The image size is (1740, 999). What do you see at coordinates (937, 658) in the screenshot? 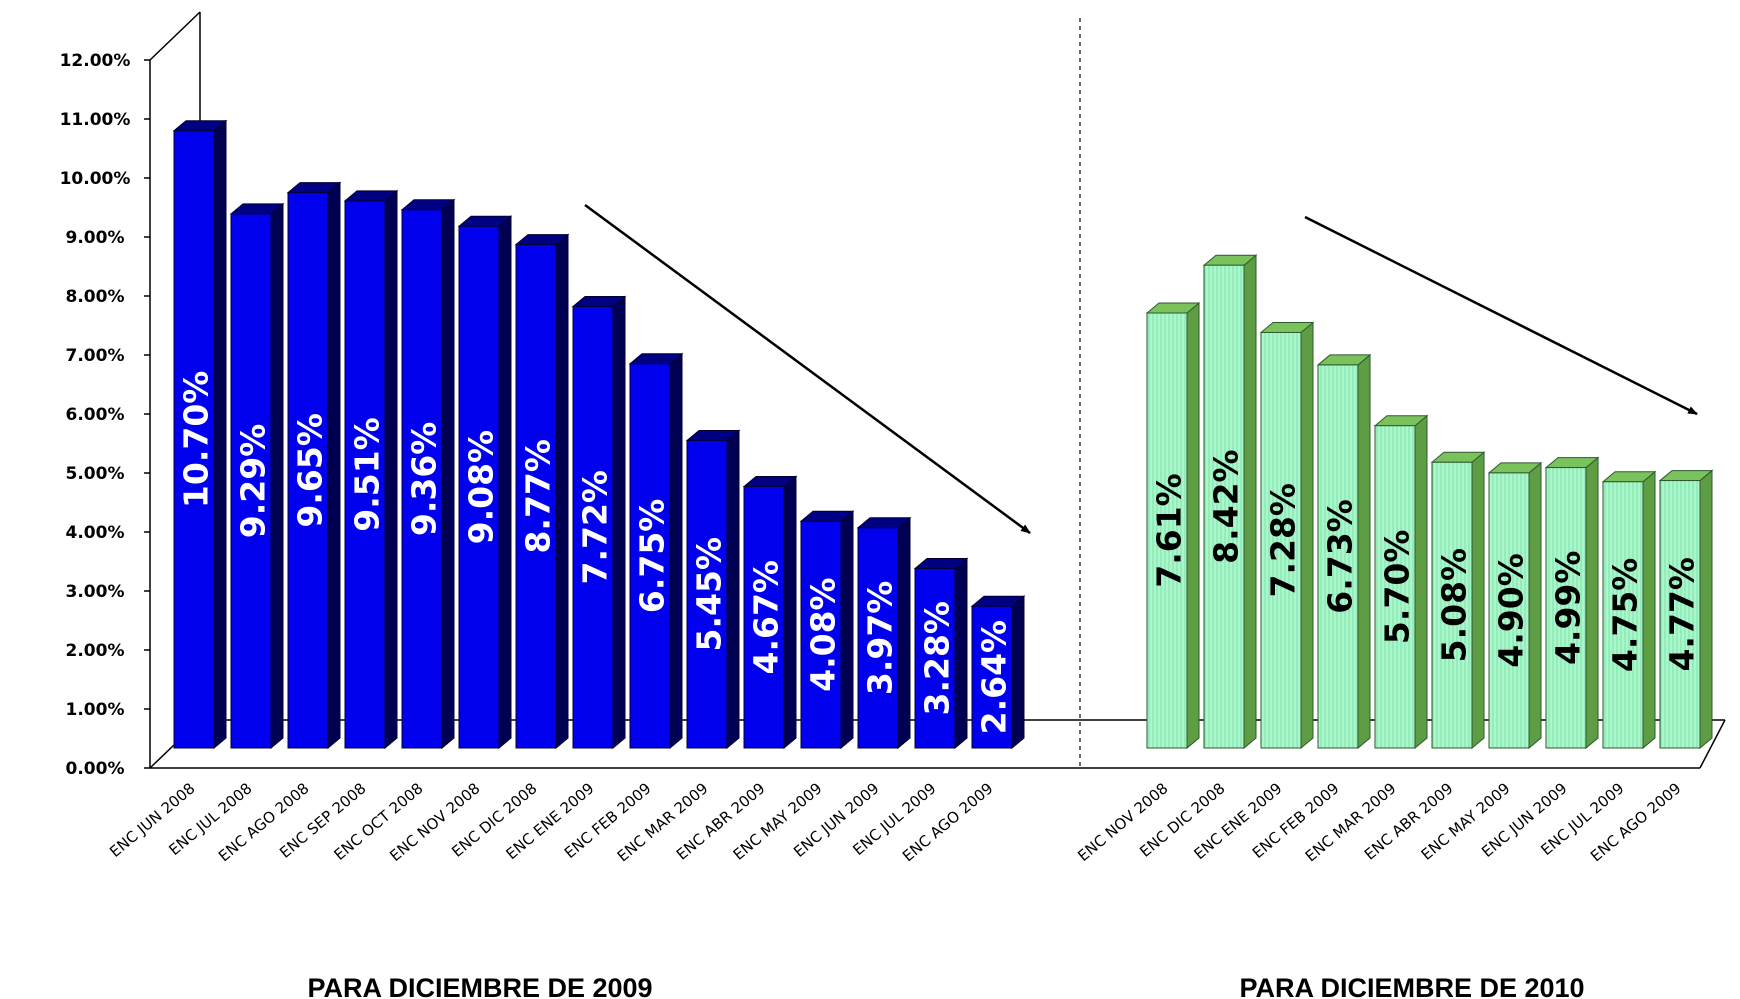
I see `data-label: 3.28%` at bounding box center [937, 658].